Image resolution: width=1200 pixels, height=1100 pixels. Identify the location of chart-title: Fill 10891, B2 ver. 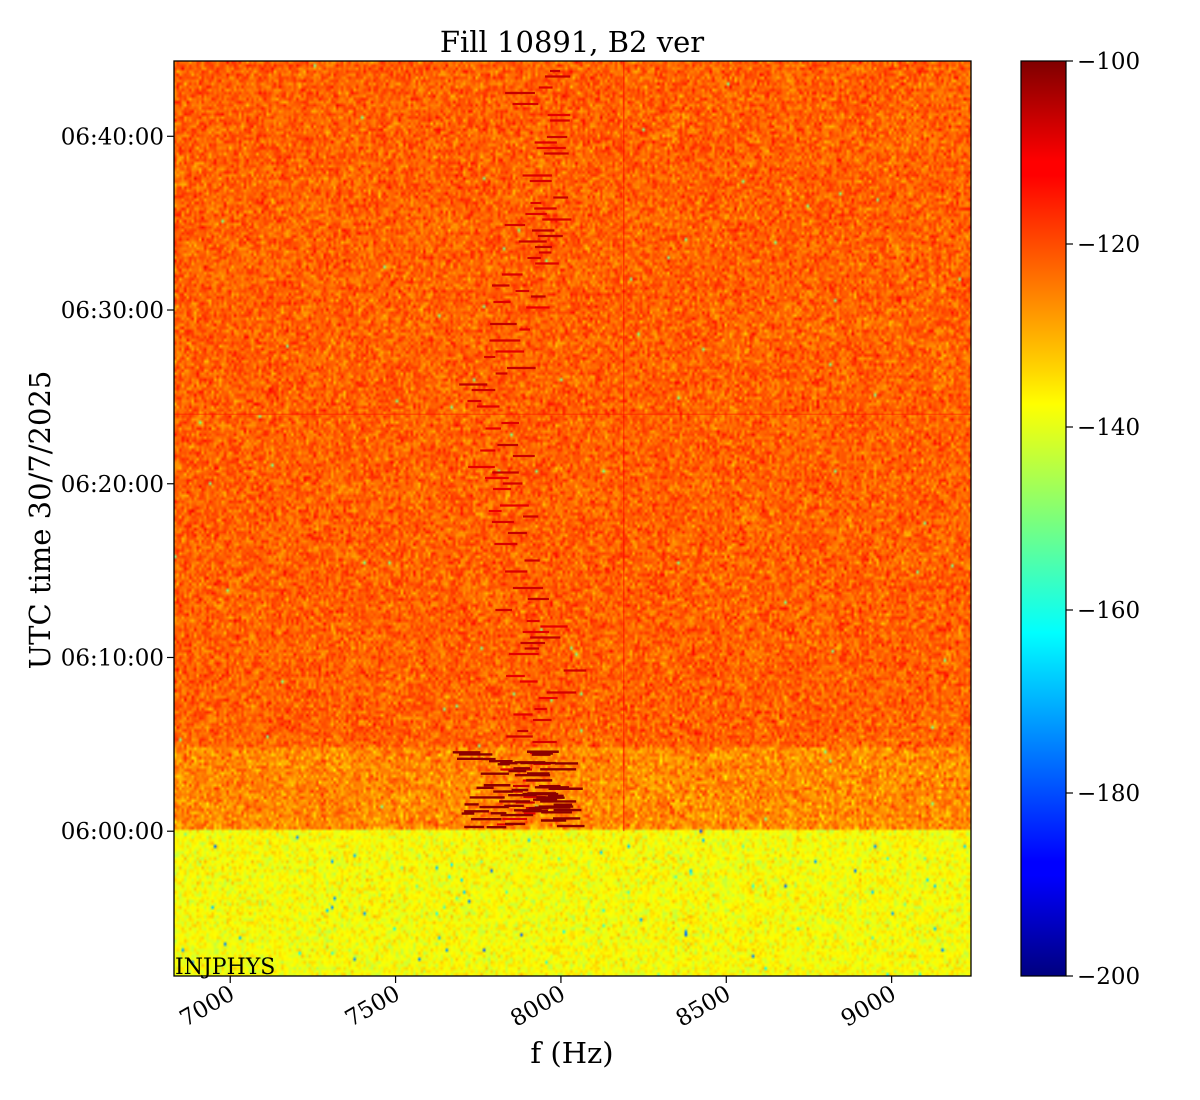
(572, 42).